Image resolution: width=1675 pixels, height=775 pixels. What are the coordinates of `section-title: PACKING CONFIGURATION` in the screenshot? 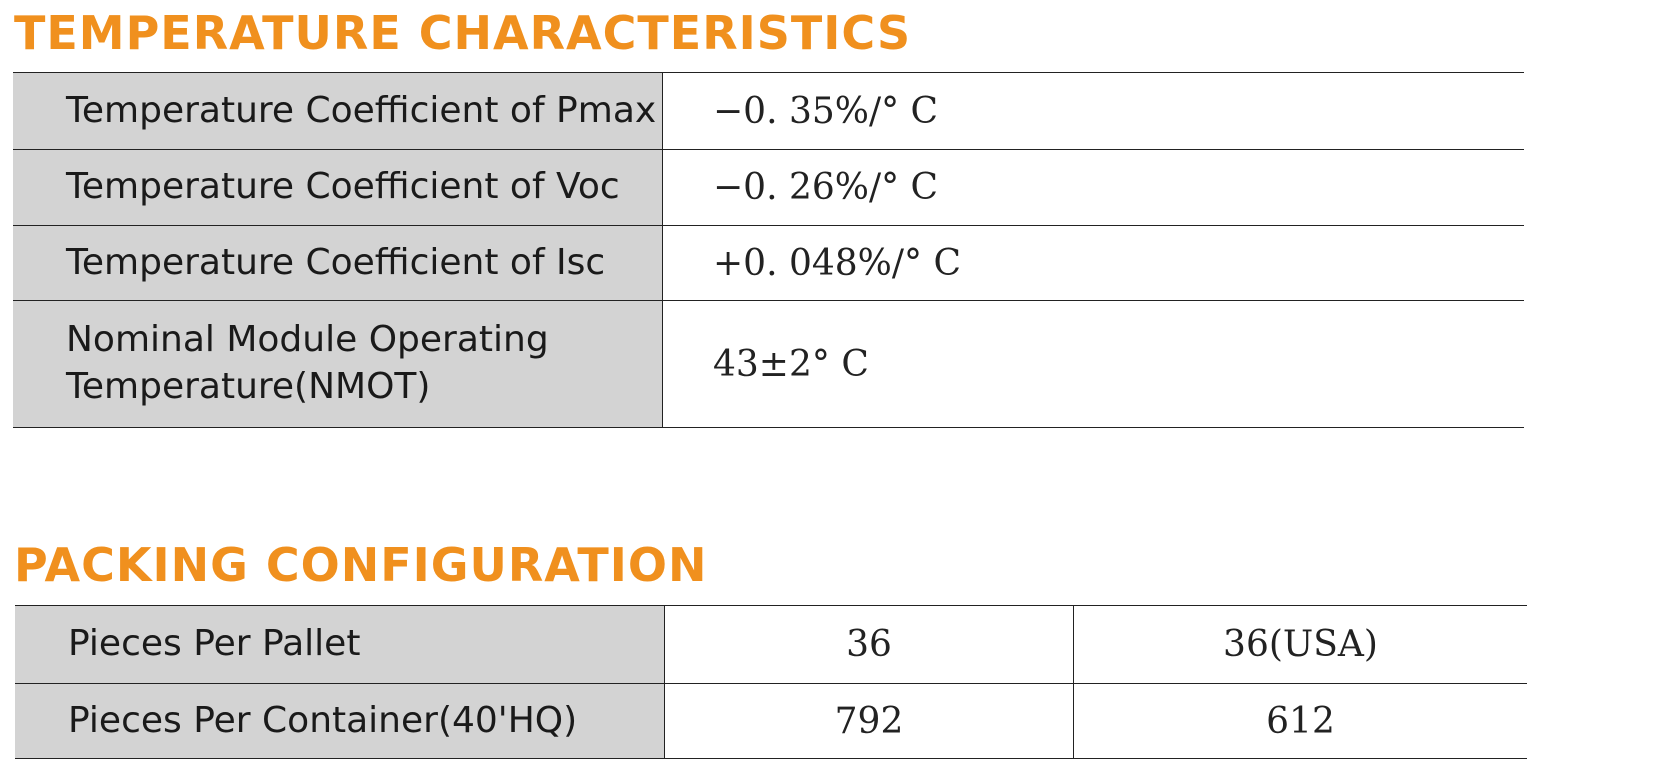 It's located at (361, 565).